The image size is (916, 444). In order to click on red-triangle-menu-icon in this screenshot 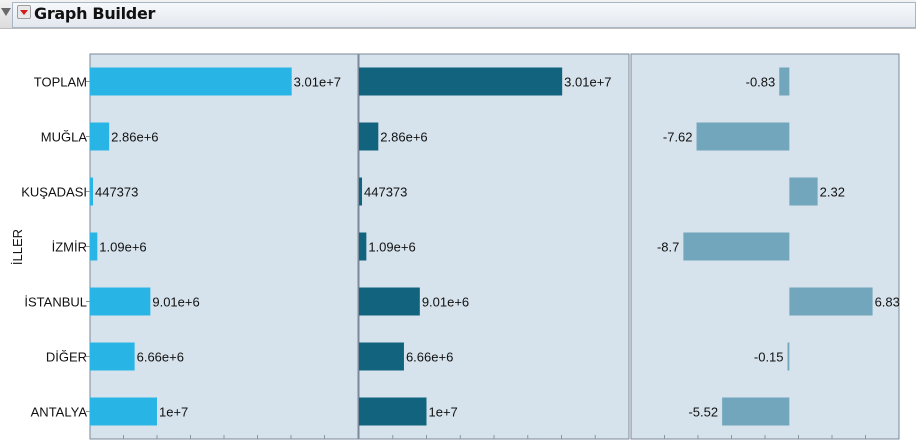, I will do `click(24, 12)`.